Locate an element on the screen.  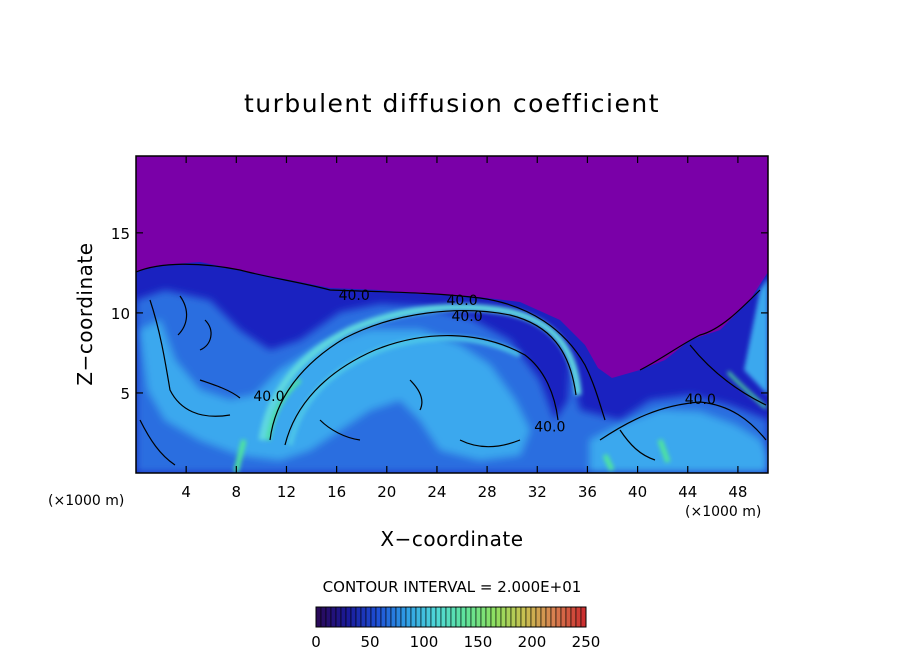
x-tick-label: 48 is located at coordinates (737, 492).